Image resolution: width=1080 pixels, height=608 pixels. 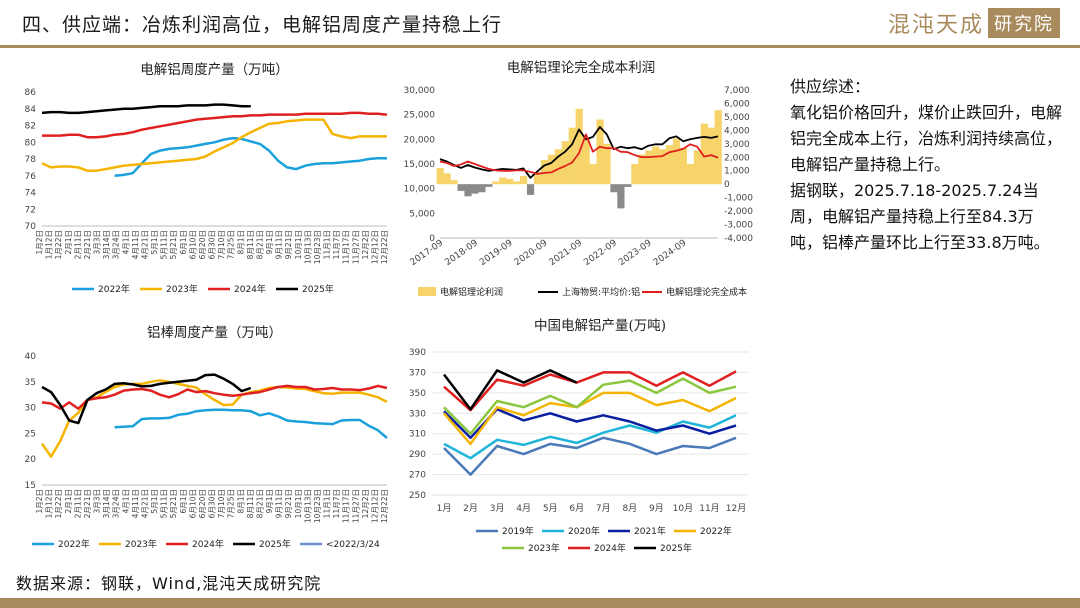 What do you see at coordinates (31, 93) in the screenshot?
I see `y-tick-label: 86` at bounding box center [31, 93].